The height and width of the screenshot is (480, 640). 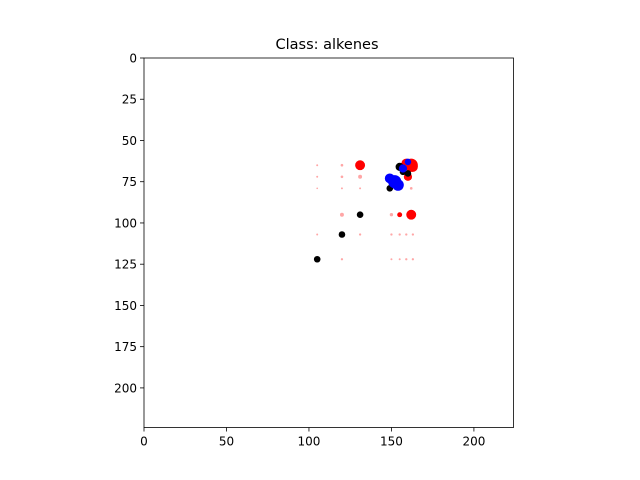 What do you see at coordinates (144, 442) in the screenshot?
I see `x-tick-label-0: 0` at bounding box center [144, 442].